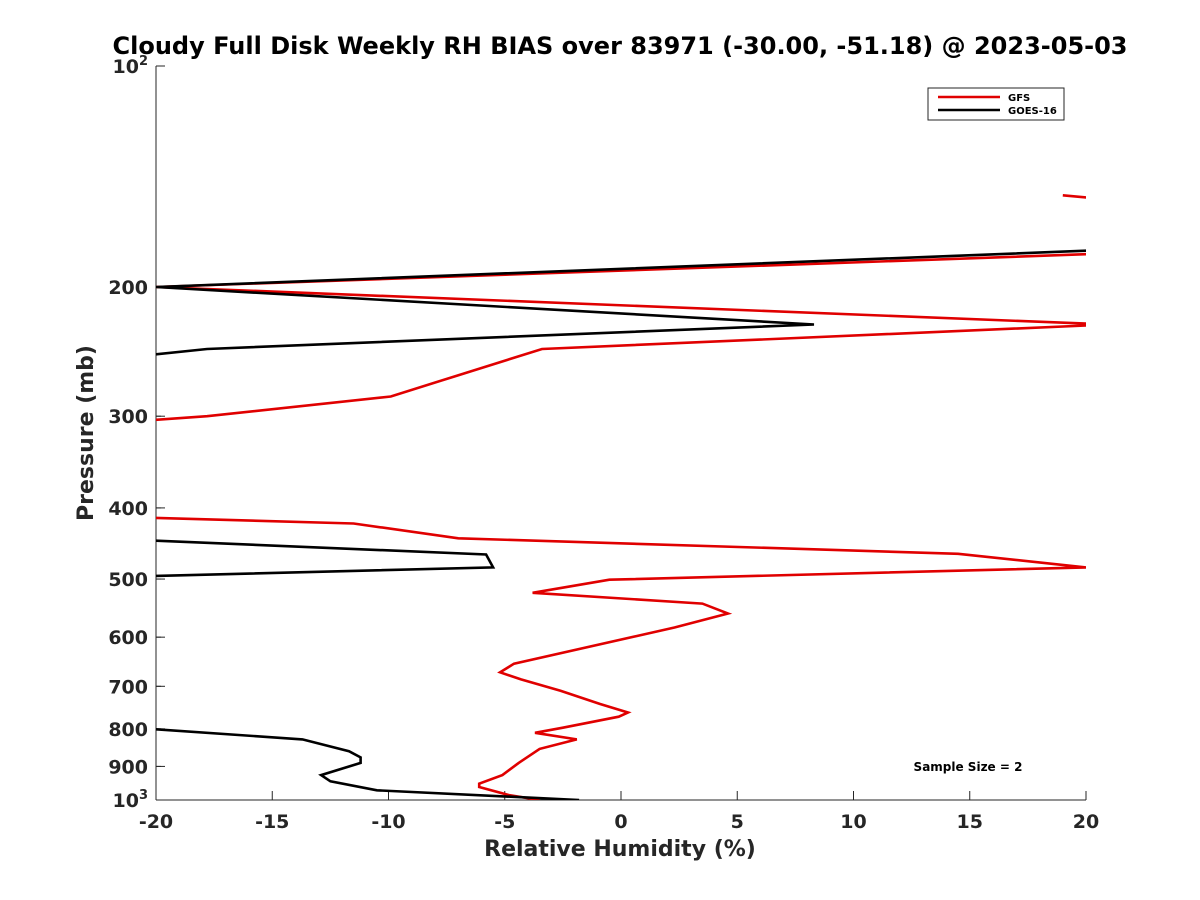 The image size is (1200, 900). What do you see at coordinates (388, 822) in the screenshot?
I see `x-tick-label: -10` at bounding box center [388, 822].